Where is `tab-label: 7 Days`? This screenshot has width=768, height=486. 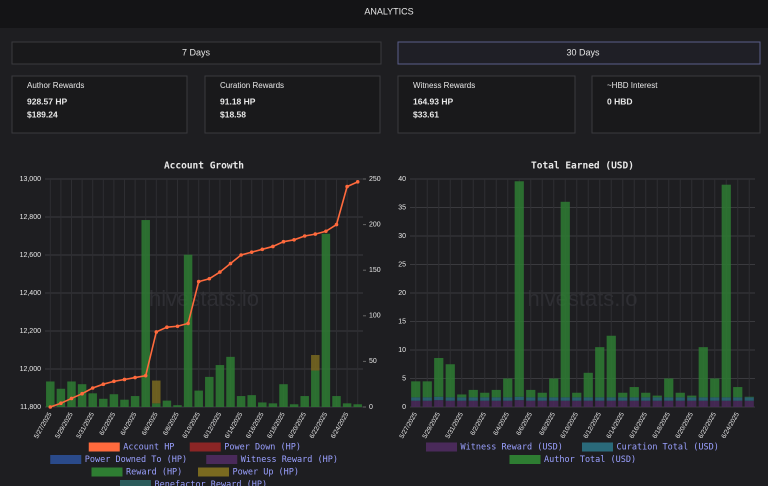 tab-label: 7 Days is located at coordinates (196, 52).